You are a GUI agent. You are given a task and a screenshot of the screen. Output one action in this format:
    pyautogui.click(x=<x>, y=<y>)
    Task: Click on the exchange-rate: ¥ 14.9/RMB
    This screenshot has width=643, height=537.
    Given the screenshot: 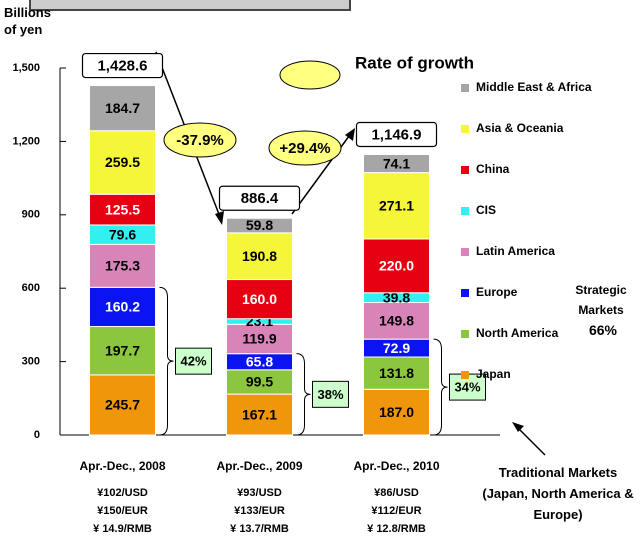 What is the action you would take?
    pyautogui.click(x=122, y=529)
    